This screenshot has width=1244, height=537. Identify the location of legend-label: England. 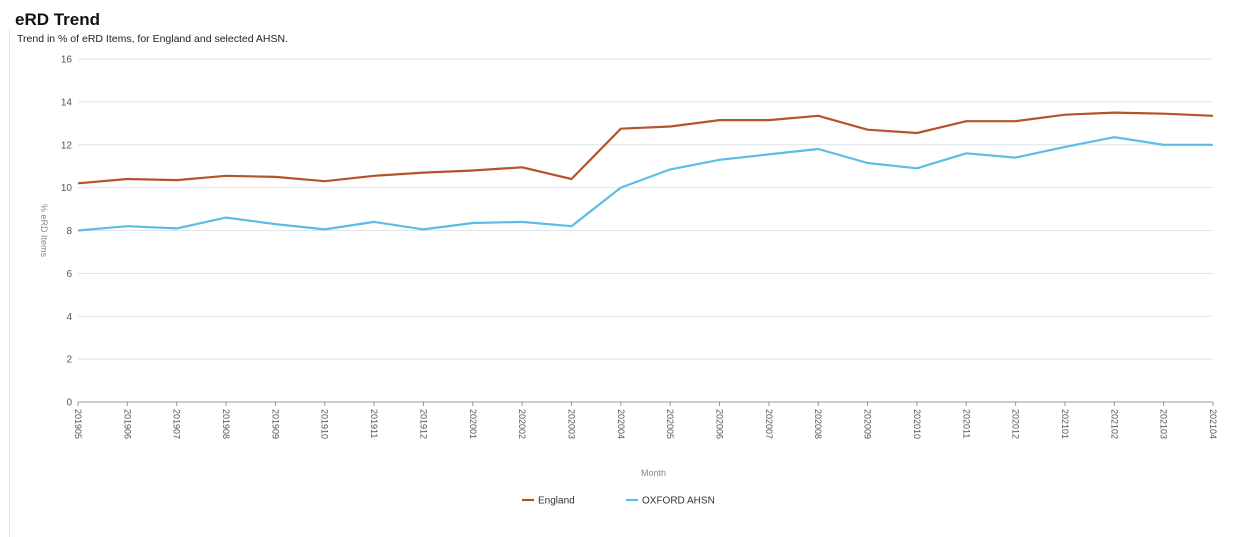
(556, 501).